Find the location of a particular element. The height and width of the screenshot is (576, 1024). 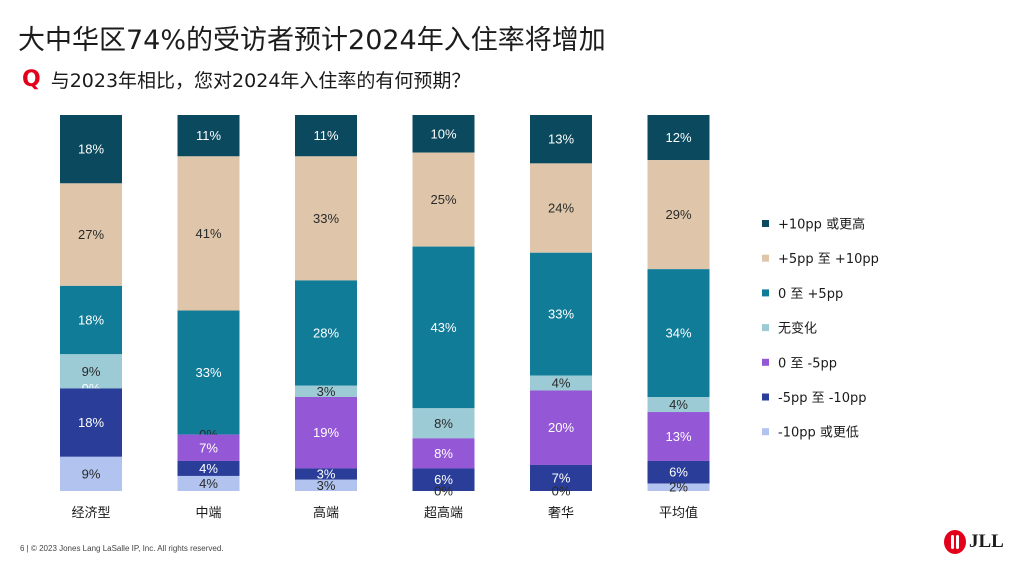

bar-segment-s0-c0 is located at coordinates (91, 149).